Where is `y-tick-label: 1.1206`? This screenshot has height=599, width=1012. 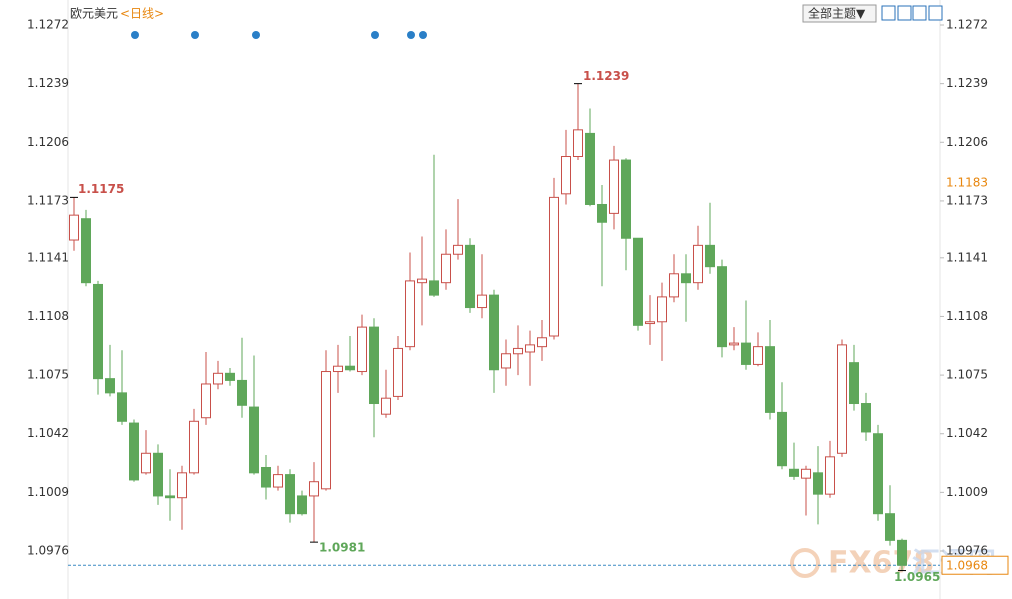 y-tick-label: 1.1206 is located at coordinates (48, 142).